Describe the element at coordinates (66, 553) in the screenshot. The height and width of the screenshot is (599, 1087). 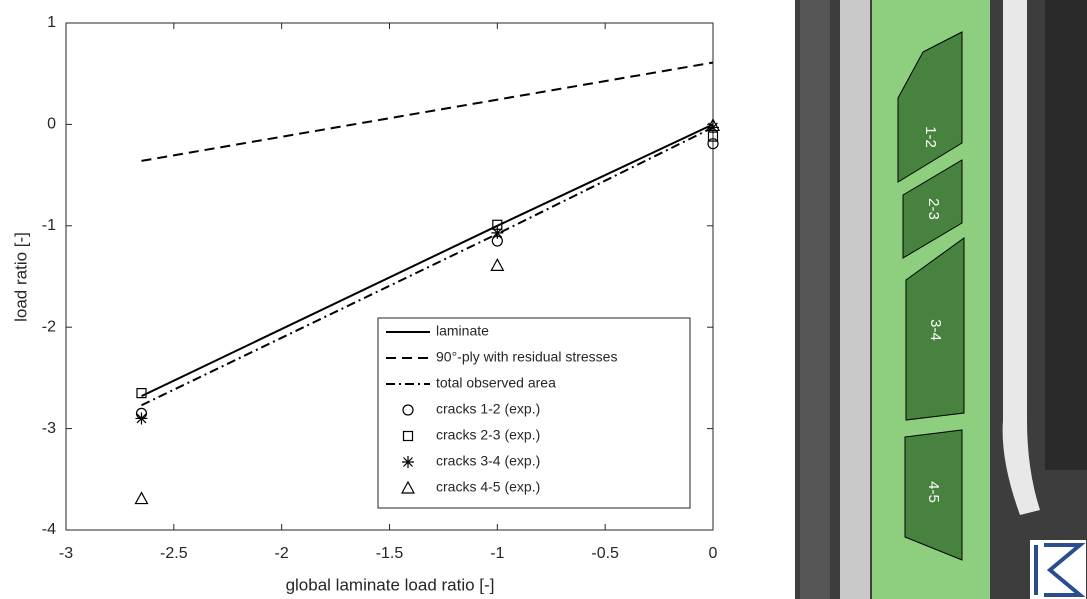
I see `x-tick-label: -3` at that location.